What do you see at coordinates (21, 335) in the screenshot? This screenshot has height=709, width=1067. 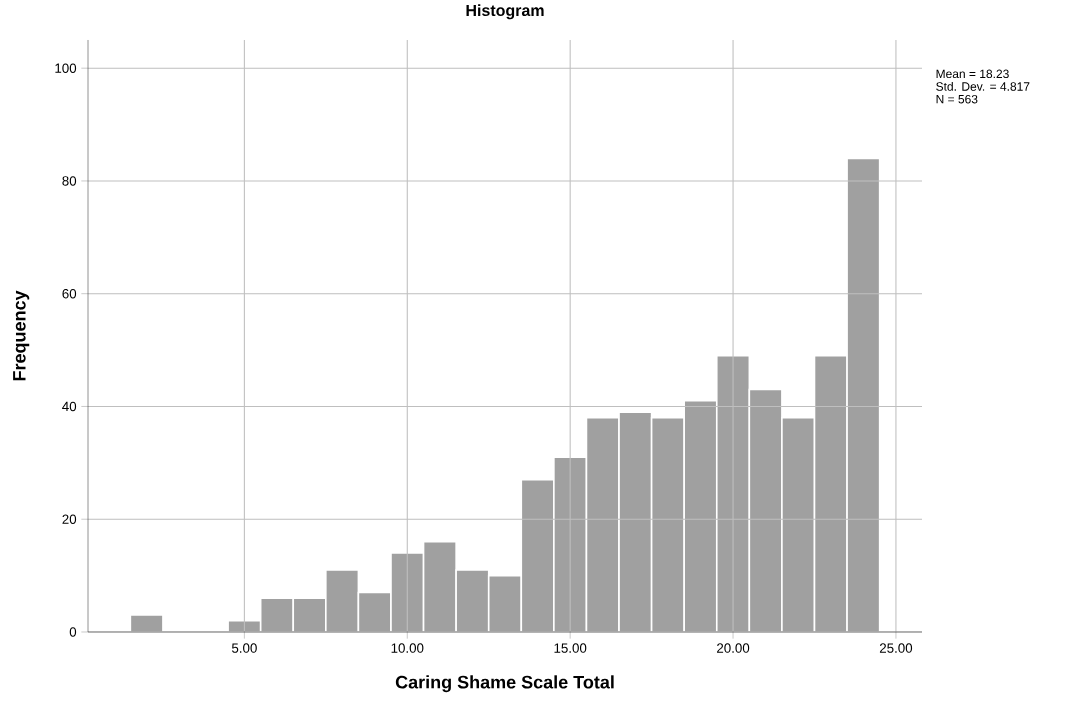 I see `y-axis-title: Frequency` at bounding box center [21, 335].